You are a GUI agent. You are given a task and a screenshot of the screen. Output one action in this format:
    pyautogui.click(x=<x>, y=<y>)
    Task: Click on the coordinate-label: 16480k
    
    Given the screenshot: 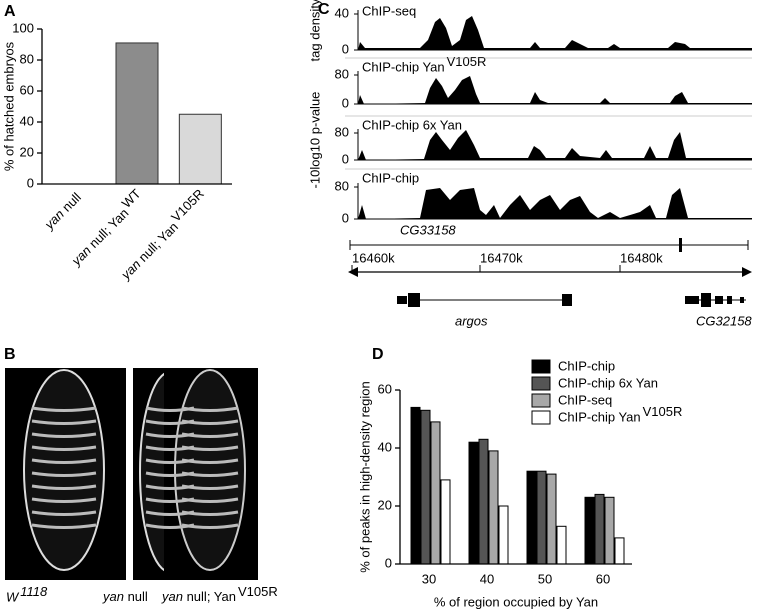 What is the action you would take?
    pyautogui.click(x=641, y=257)
    